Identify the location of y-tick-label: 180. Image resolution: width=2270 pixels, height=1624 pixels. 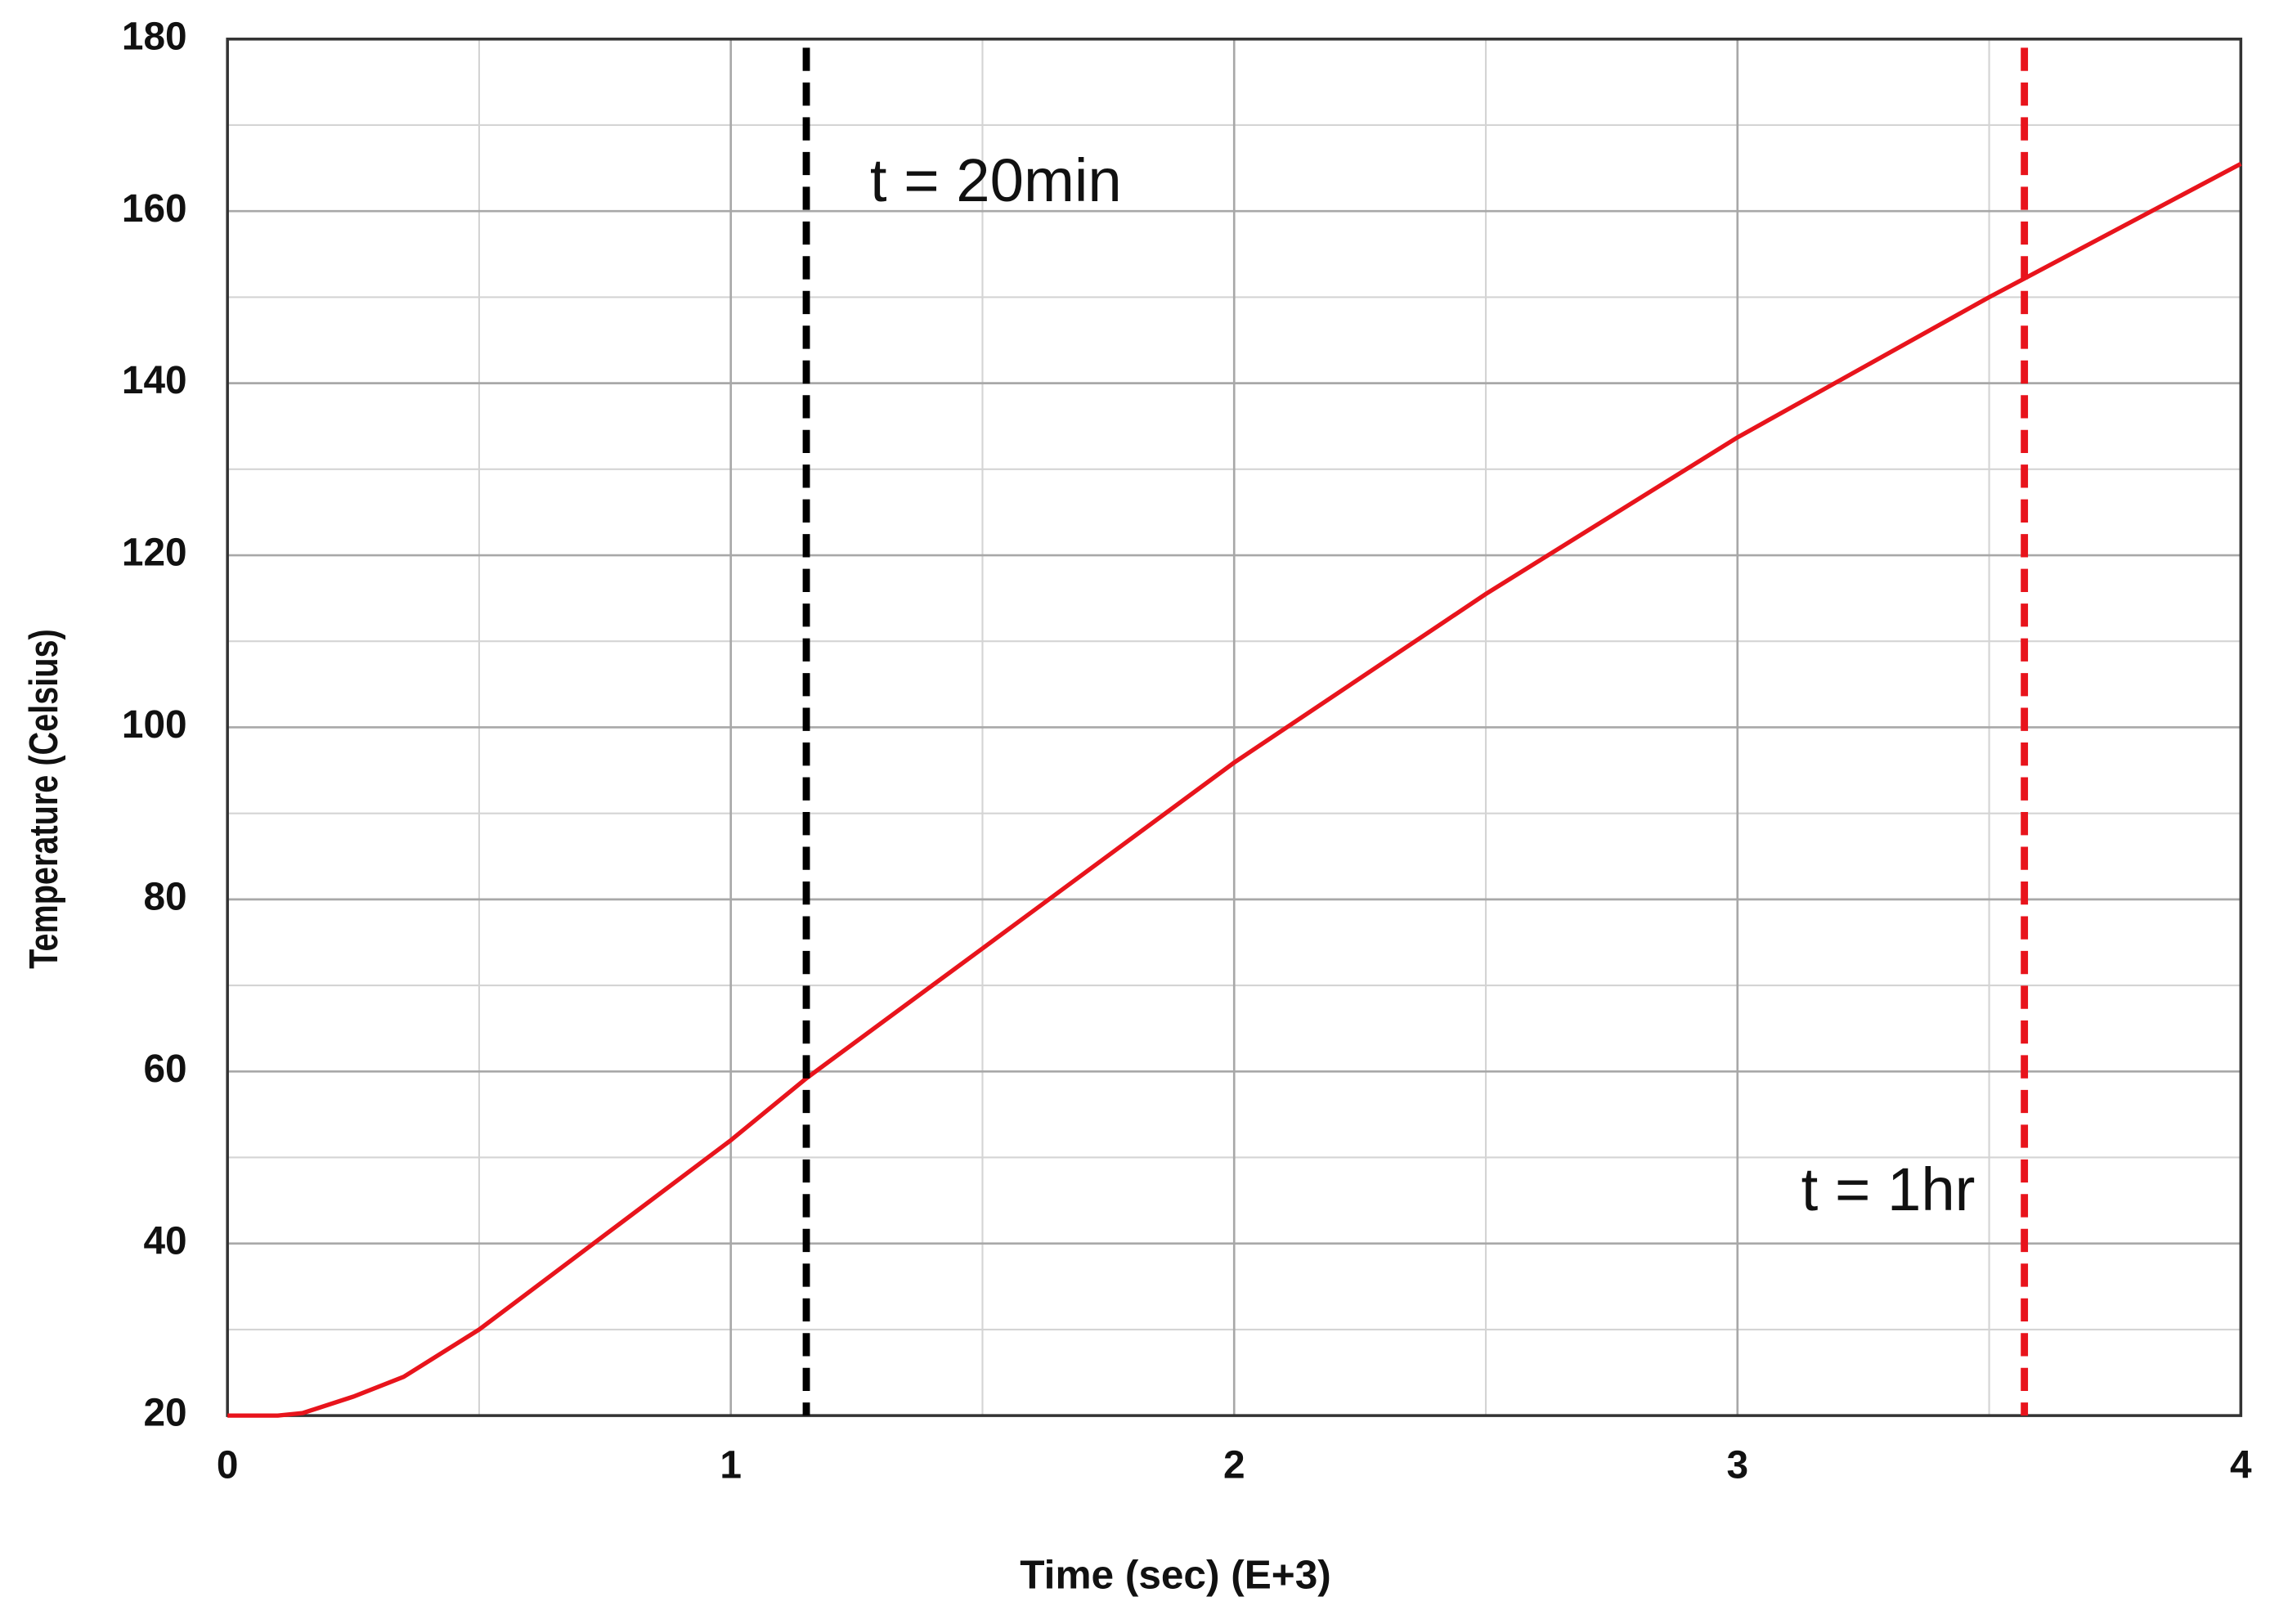
(154, 37).